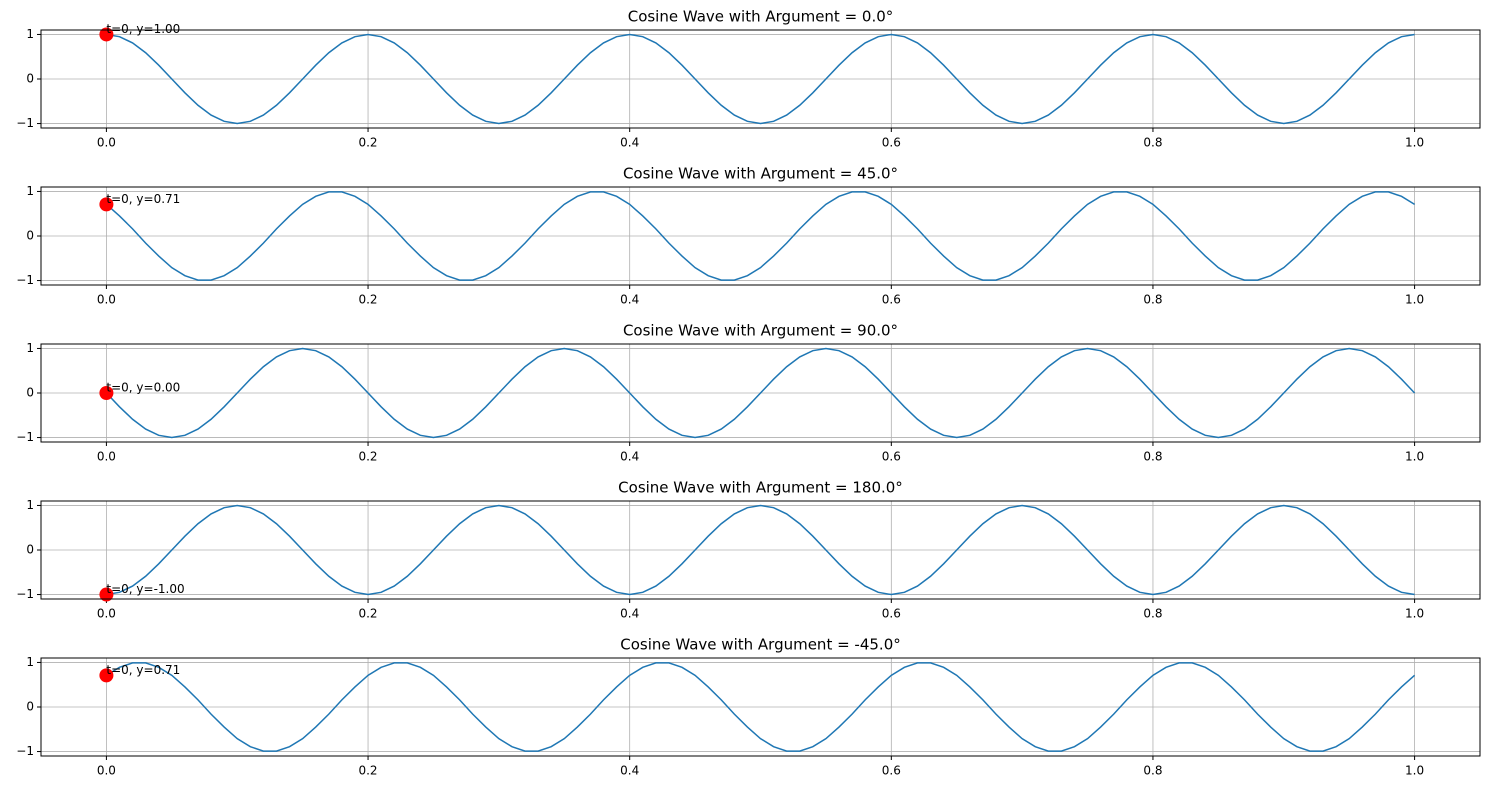  I want to click on annotation: t=0, y=-1.00, so click(145, 589).